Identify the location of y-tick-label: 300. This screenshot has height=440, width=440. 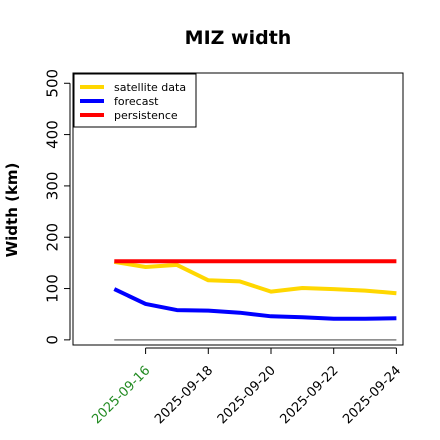
(52, 186).